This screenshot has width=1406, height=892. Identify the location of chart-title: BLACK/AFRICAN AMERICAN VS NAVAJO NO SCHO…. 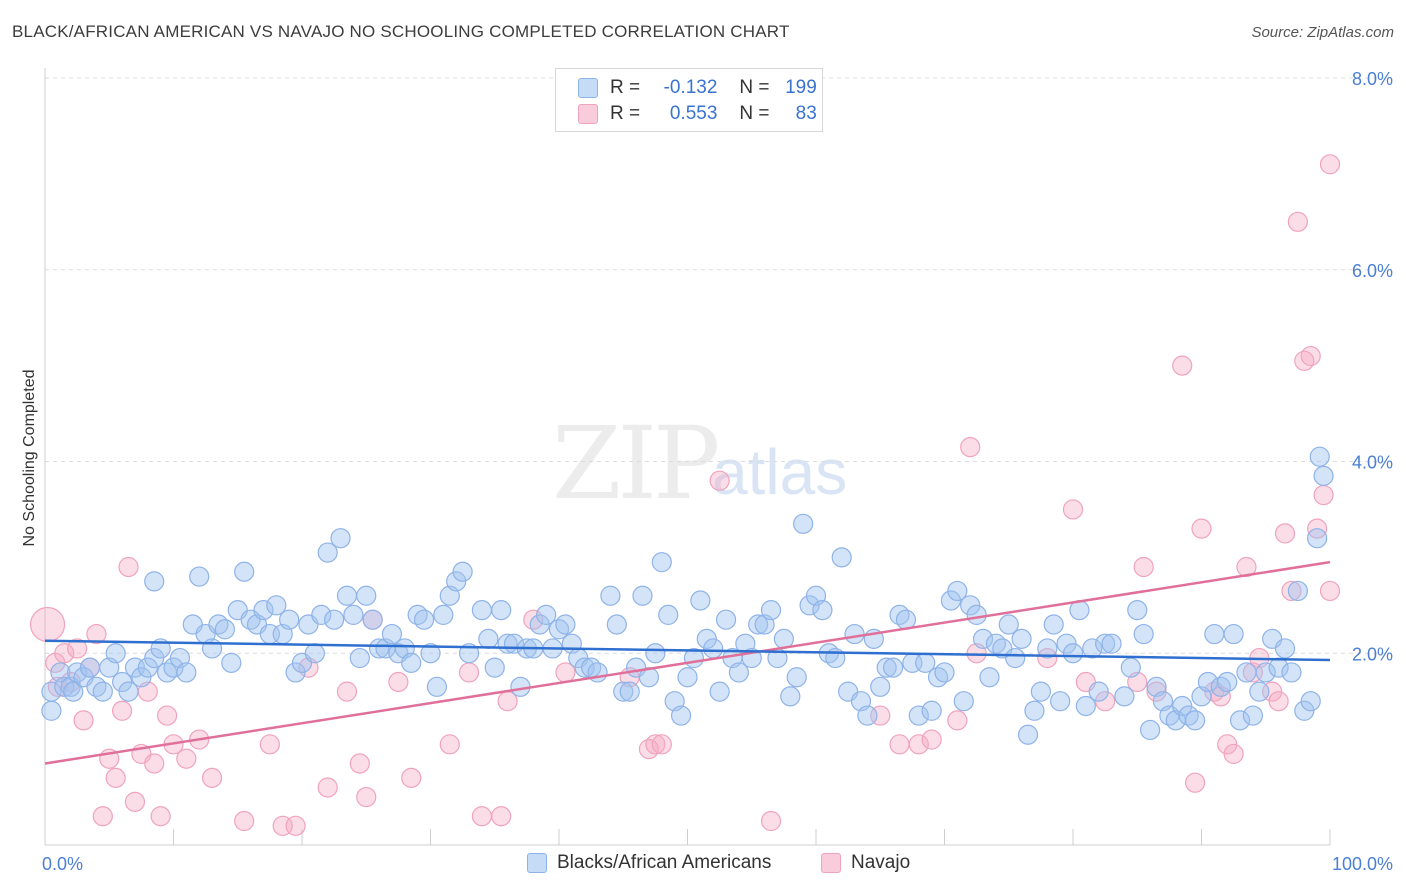
(401, 31).